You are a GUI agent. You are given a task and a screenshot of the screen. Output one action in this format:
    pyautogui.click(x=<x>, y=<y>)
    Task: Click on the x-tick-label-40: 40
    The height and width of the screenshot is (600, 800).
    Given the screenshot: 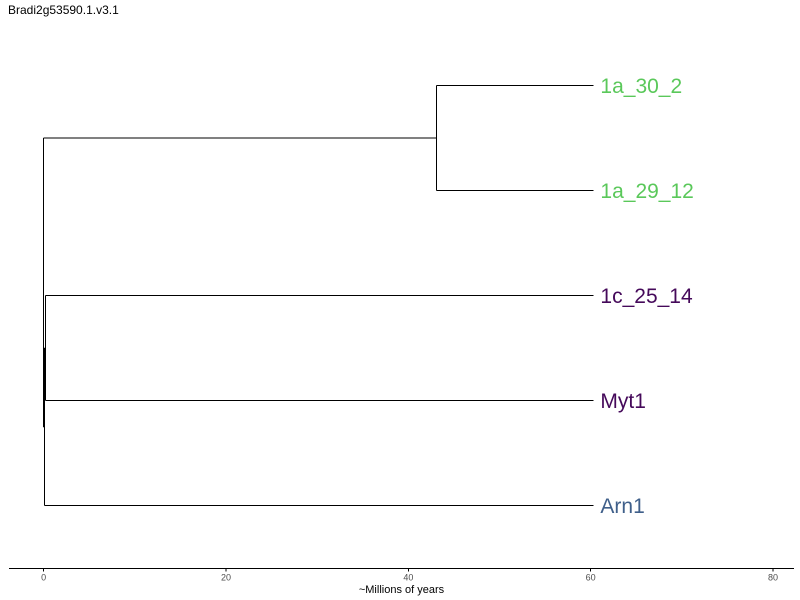 What is the action you would take?
    pyautogui.click(x=408, y=578)
    